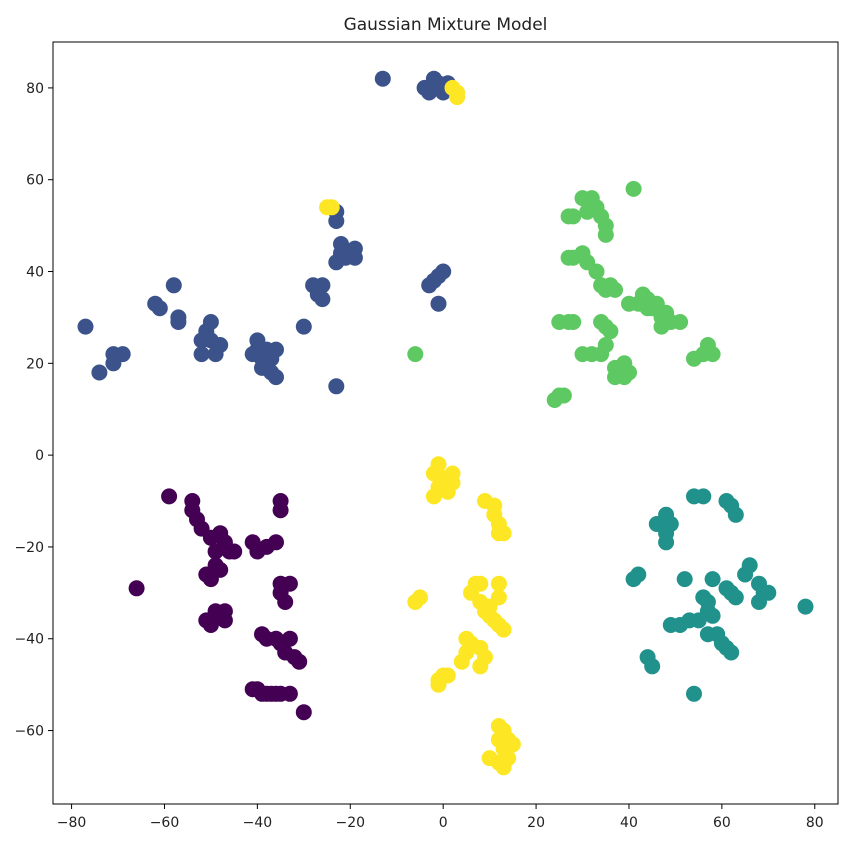  Describe the element at coordinates (35, 89) in the screenshot. I see `y-tick-label: 80` at that location.